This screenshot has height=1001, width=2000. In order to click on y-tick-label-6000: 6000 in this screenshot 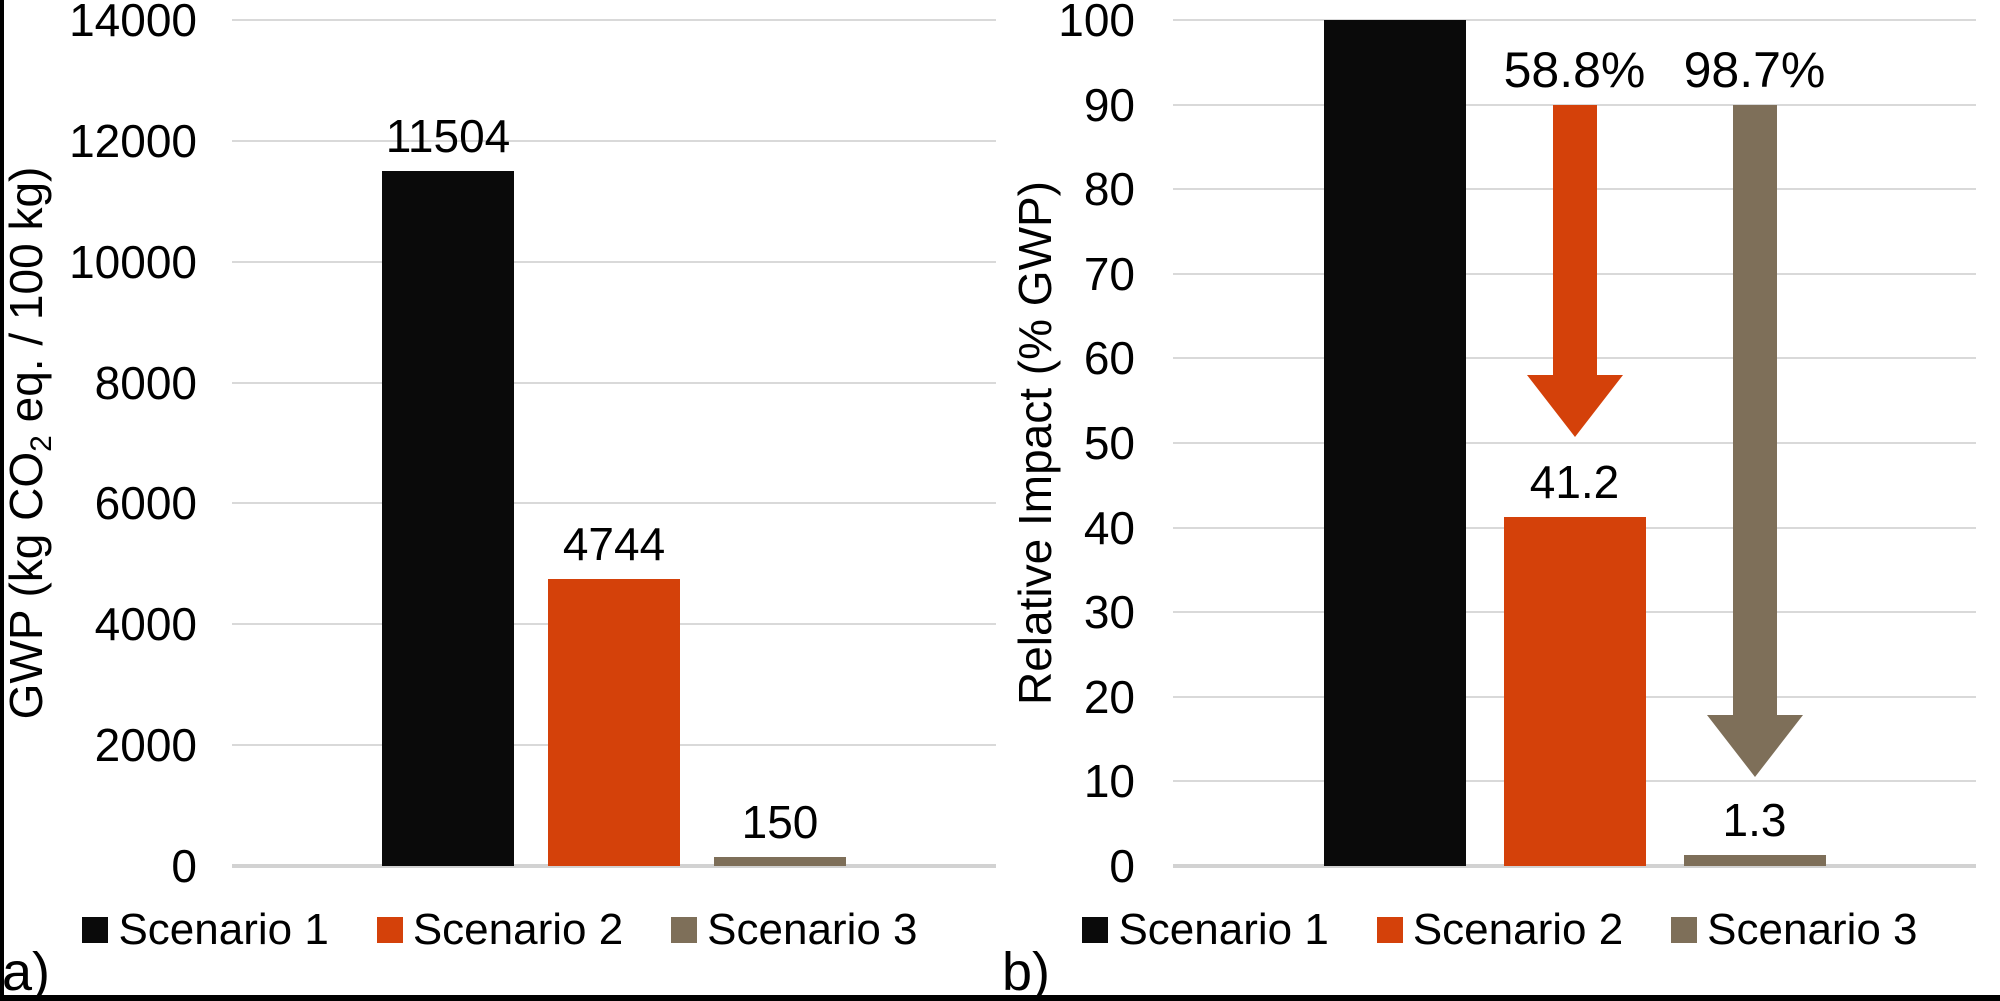, I will do `click(145, 503)`.